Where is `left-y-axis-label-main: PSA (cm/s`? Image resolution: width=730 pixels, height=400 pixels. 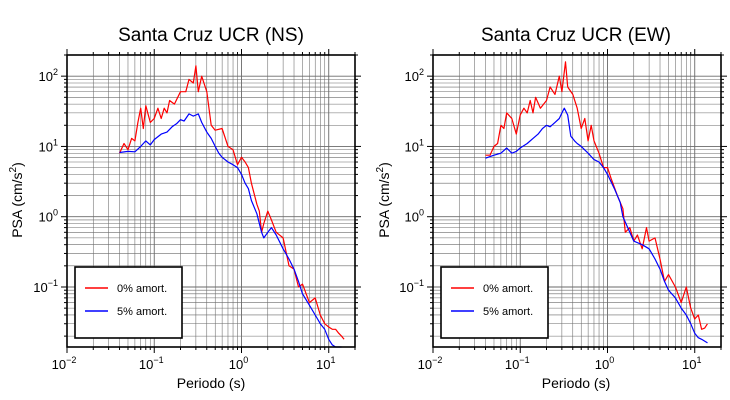
left-y-axis-label-main: PSA (cm/s is located at coordinates (17, 204).